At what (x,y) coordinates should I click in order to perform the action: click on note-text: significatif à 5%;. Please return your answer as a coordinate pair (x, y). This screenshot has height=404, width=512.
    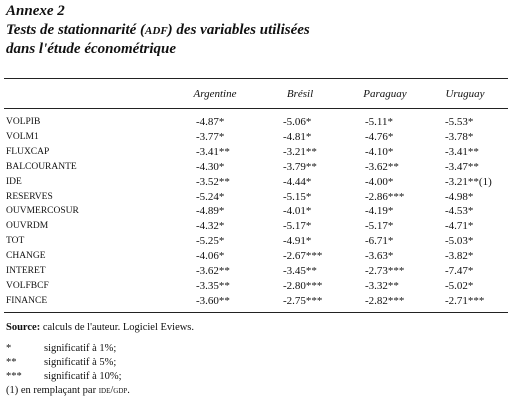
    Looking at the image, I should click on (80, 362).